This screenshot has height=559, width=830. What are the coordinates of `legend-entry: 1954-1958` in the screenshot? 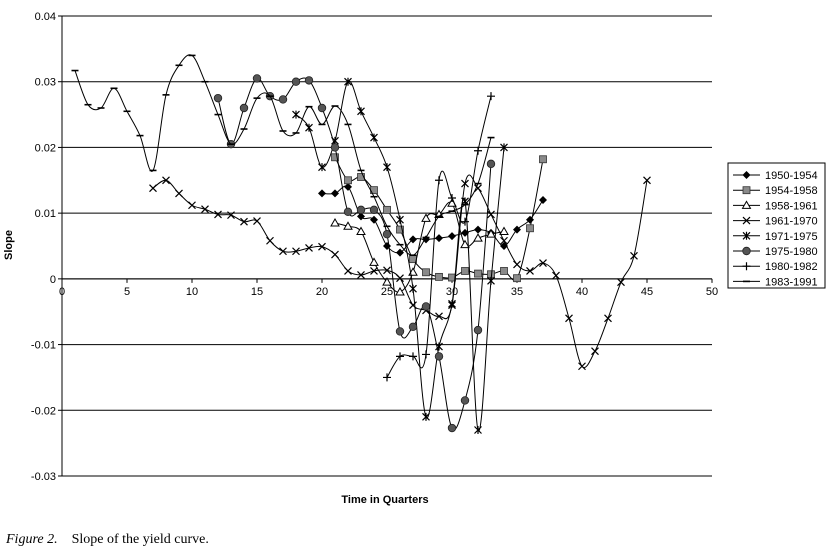 It's located at (775, 191).